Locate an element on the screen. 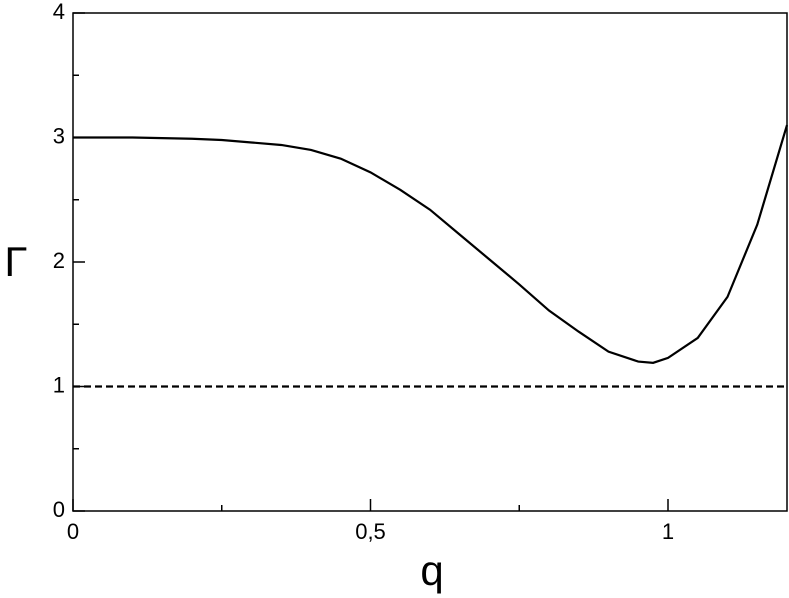  y-tick-label: 2 is located at coordinates (59, 260).